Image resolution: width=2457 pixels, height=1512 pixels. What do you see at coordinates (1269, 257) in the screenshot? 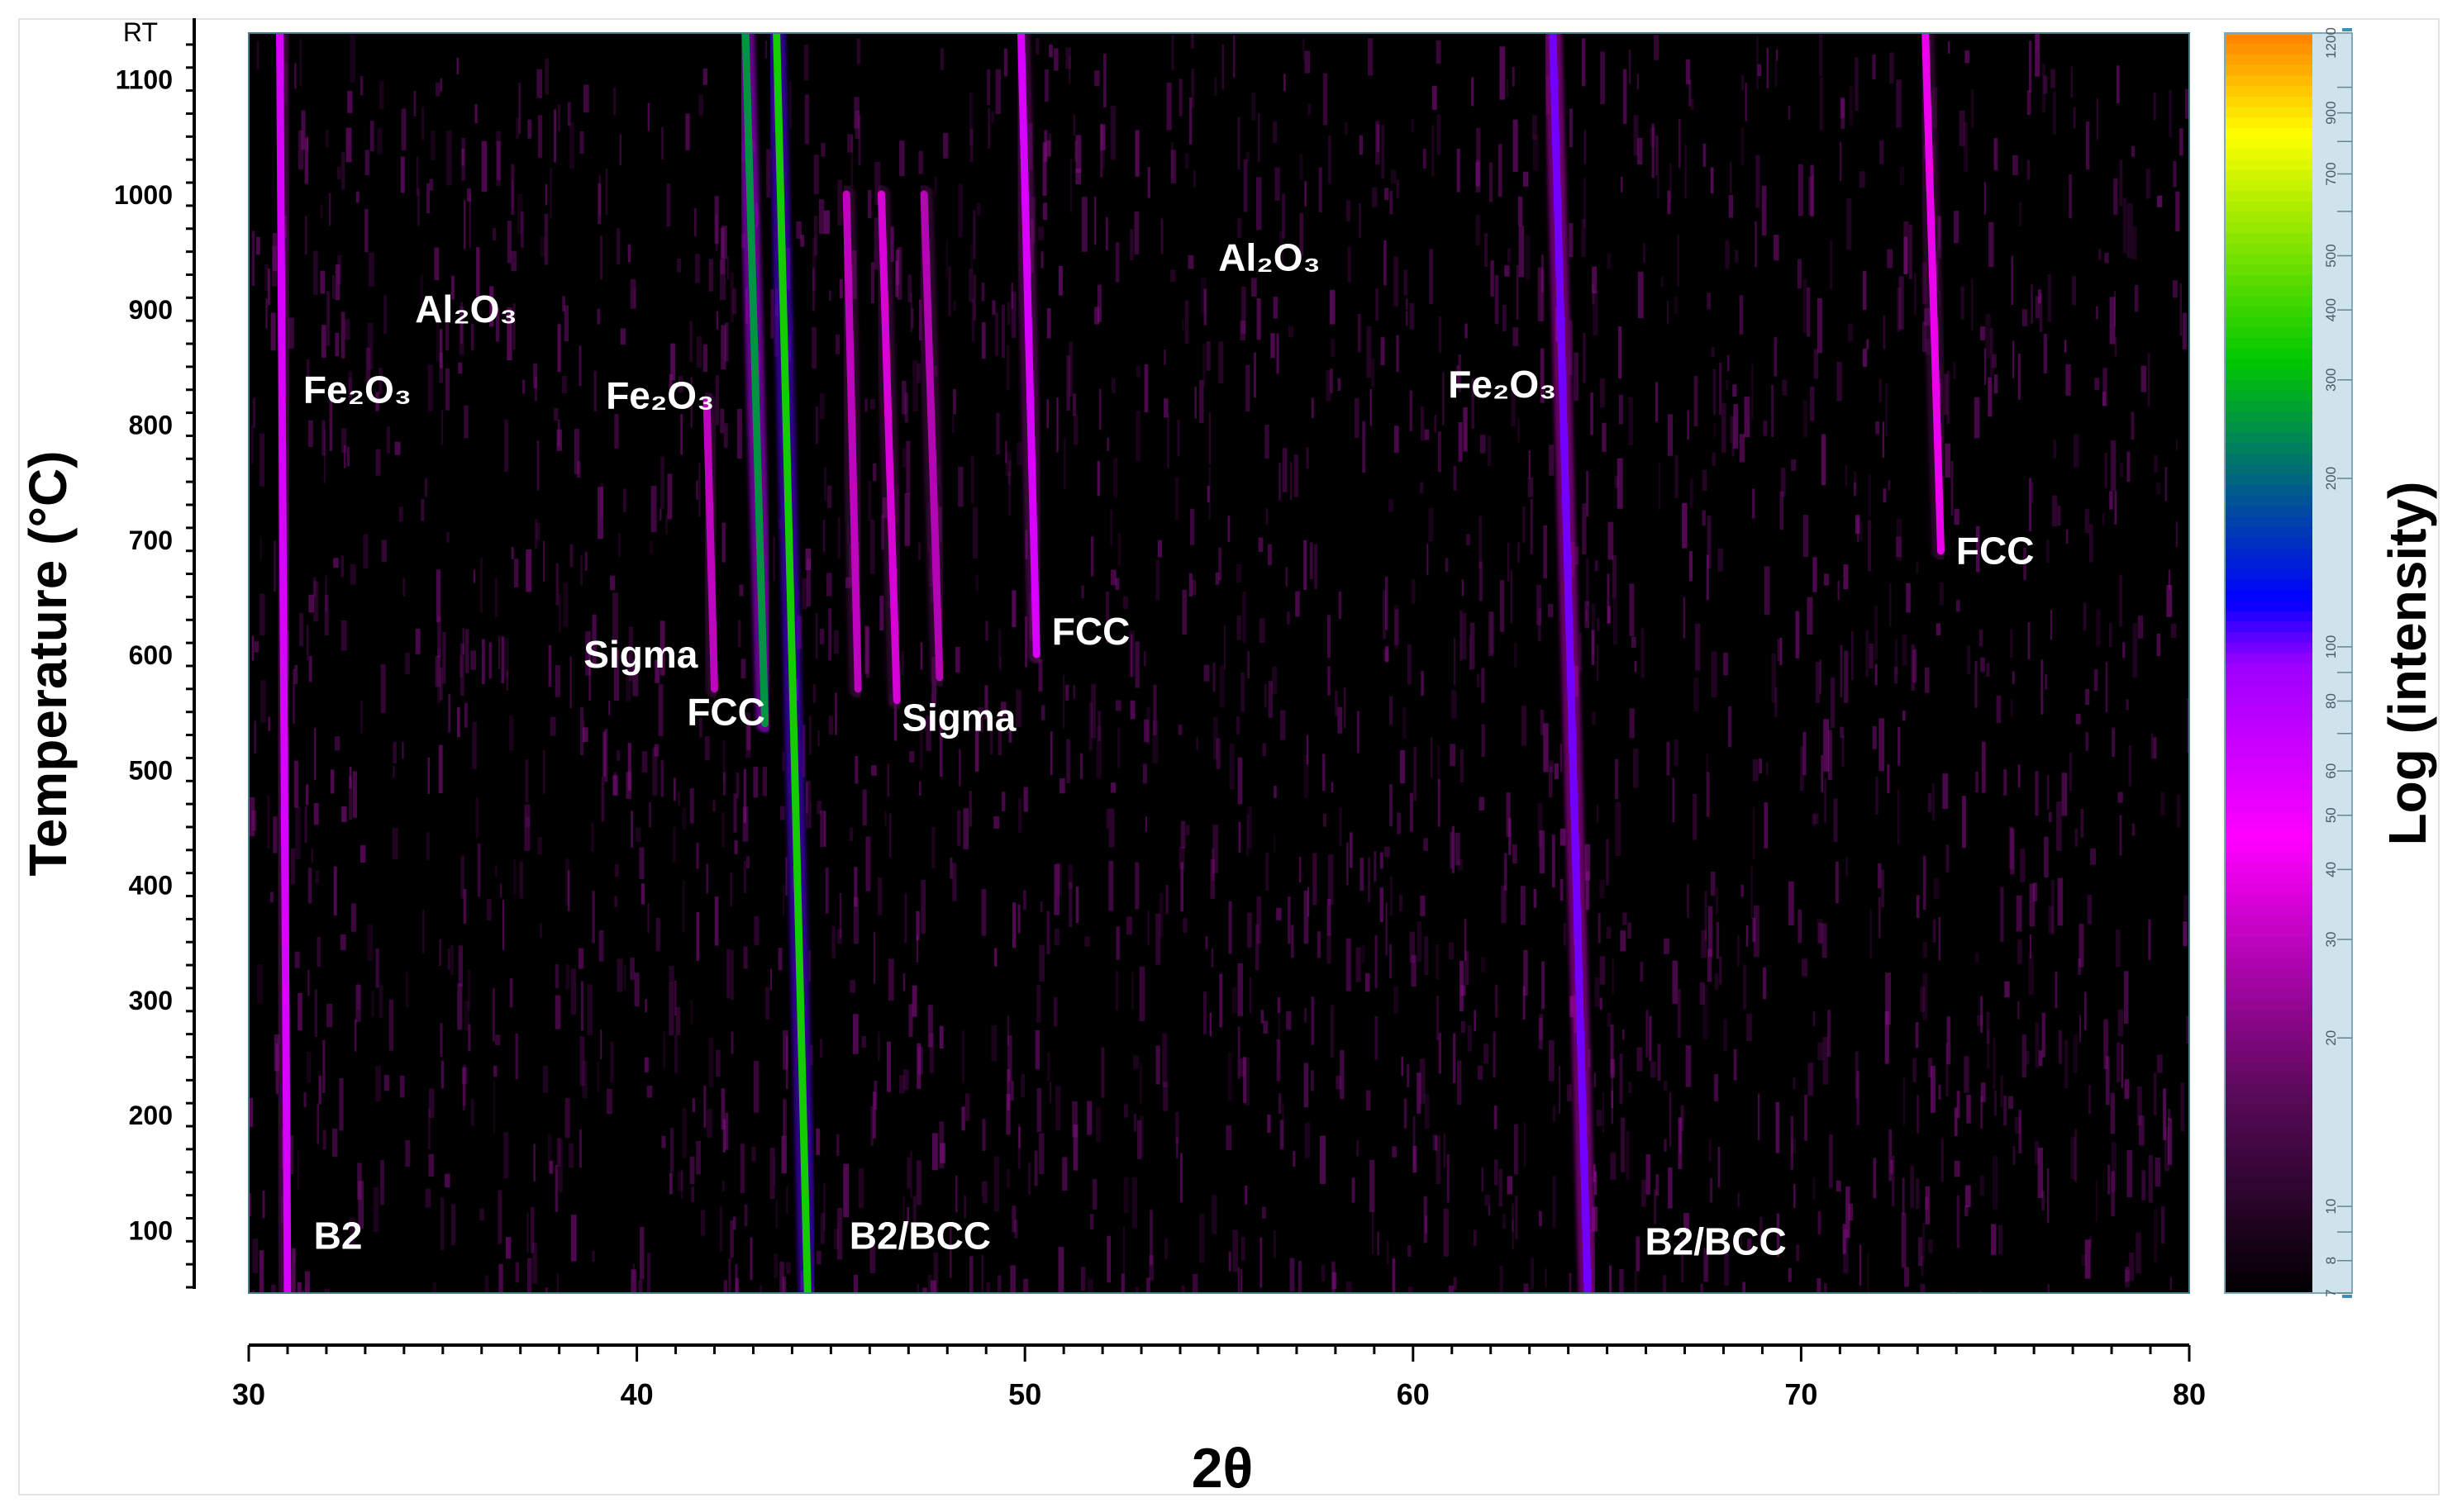
I see `phase-label: Al₂O₃` at bounding box center [1269, 257].